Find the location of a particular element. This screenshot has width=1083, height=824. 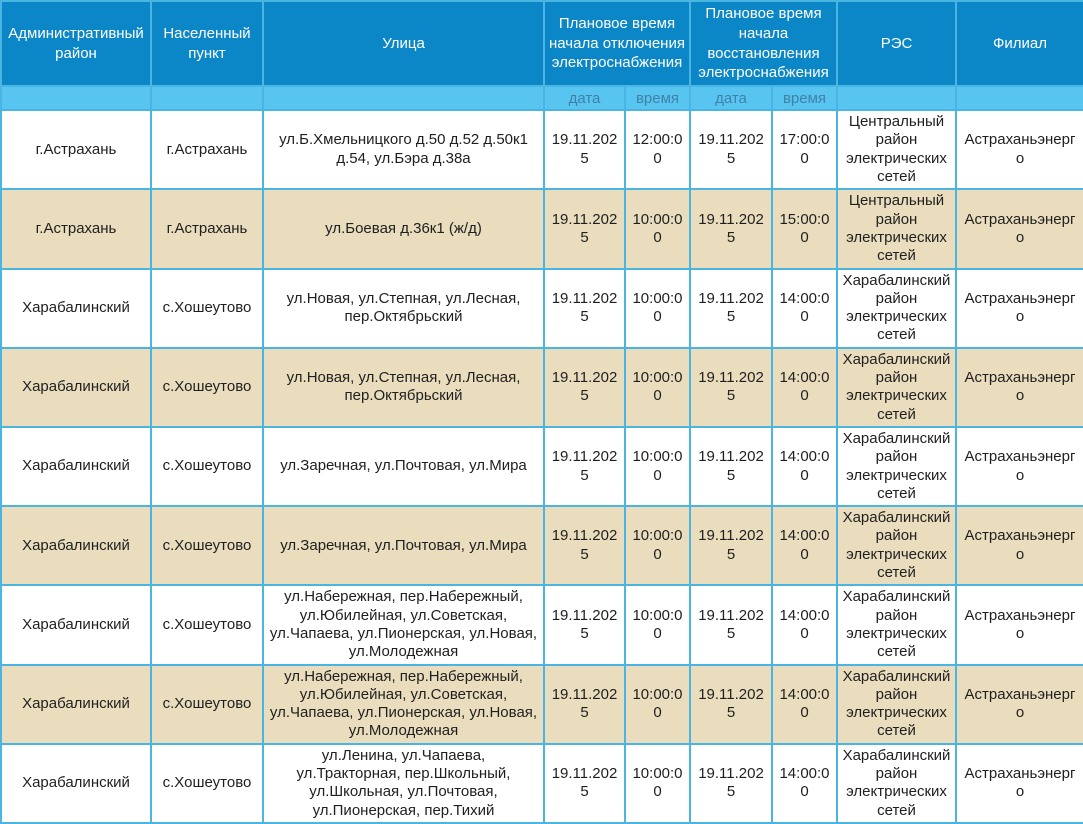

cell-streets: ул.Боевая д.36к1 (ж/д) is located at coordinates (403, 229).